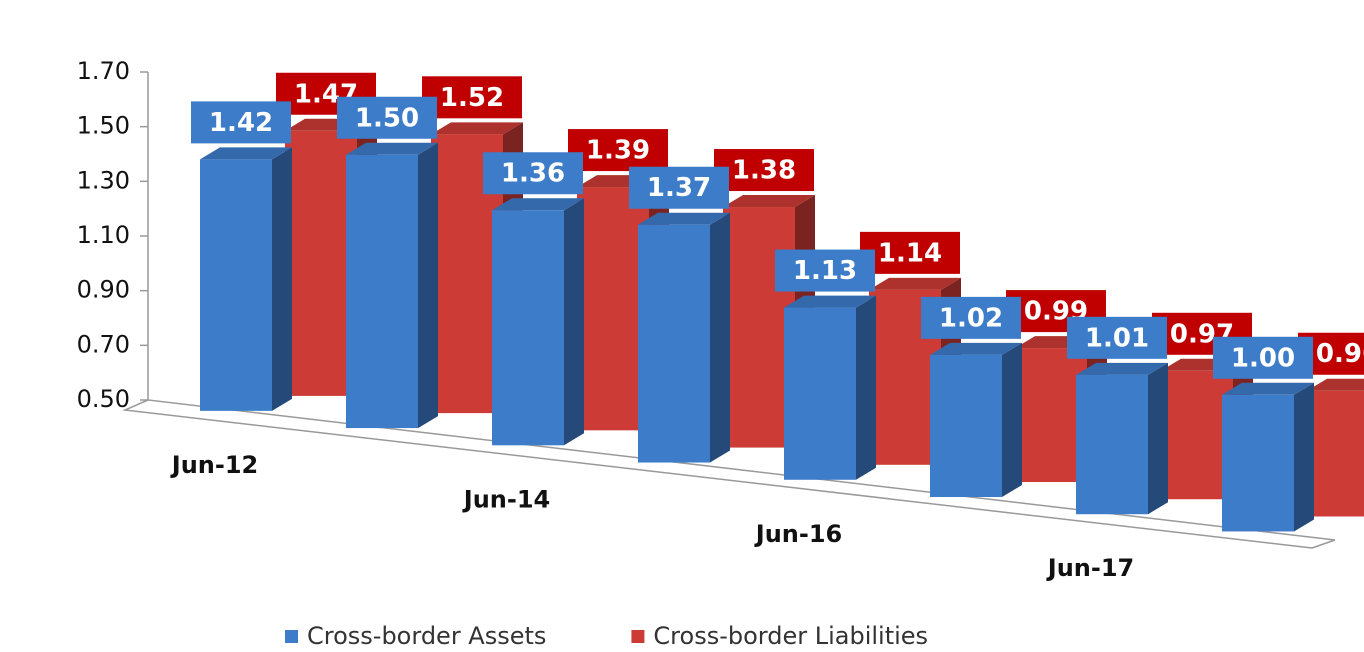  I want to click on value-label: 1.50, so click(387, 118).